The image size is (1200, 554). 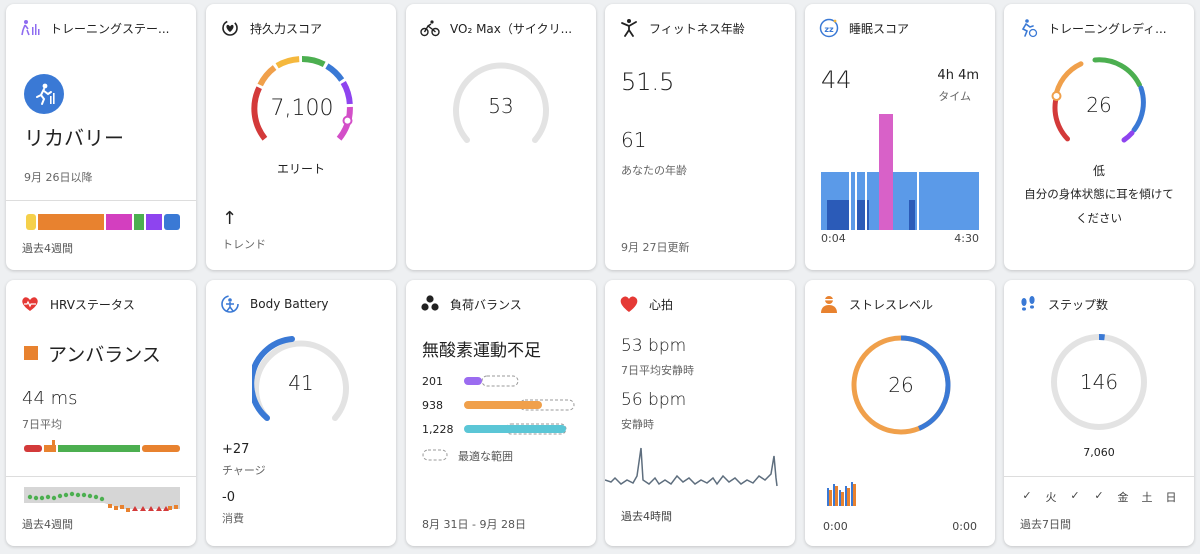 I want to click on training-status-footer: 過去4週間, so click(x=101, y=235).